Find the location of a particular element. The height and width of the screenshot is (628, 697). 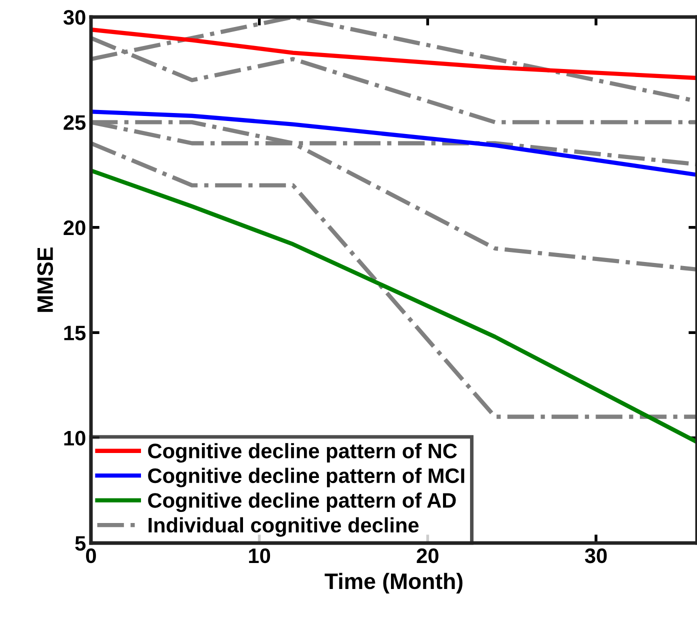

x-tick-label: 0 is located at coordinates (91, 556).